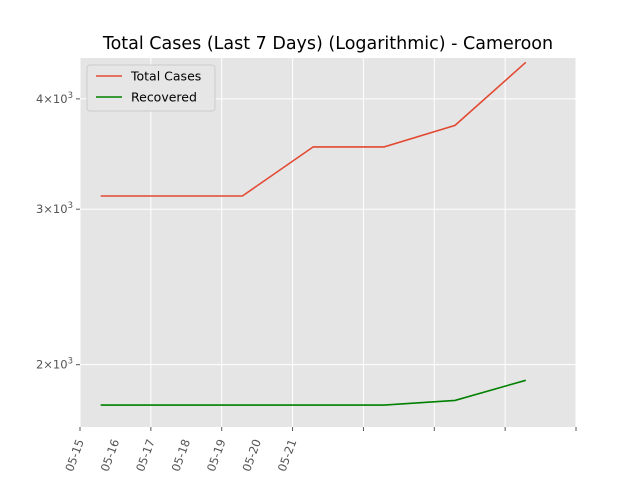 This screenshot has height=480, width=640. I want to click on y-tick-label: 3×103, so click(54, 208).